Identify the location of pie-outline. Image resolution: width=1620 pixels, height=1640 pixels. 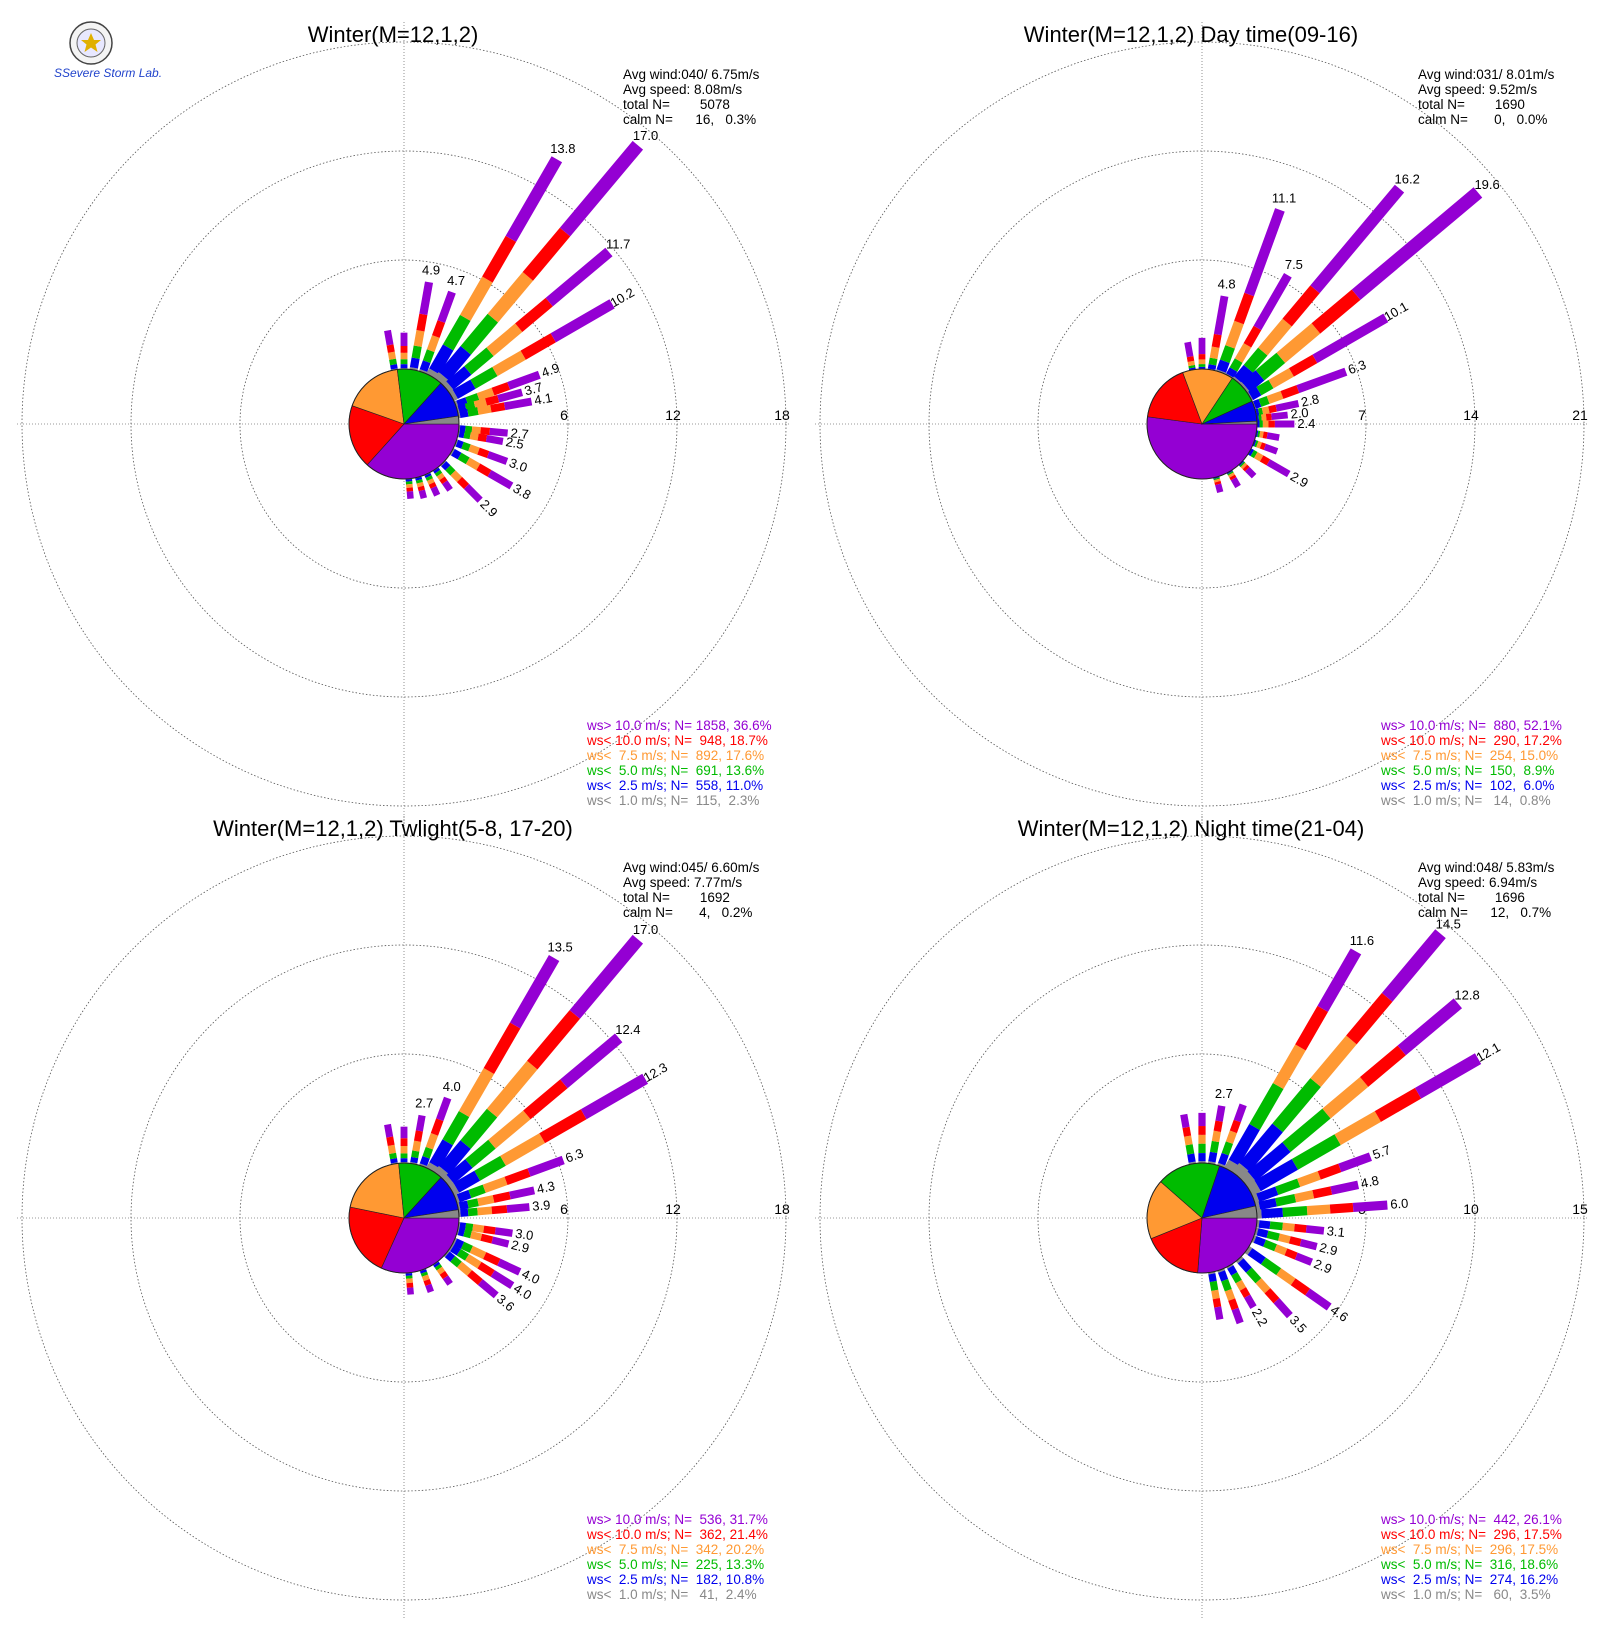
(1202, 424).